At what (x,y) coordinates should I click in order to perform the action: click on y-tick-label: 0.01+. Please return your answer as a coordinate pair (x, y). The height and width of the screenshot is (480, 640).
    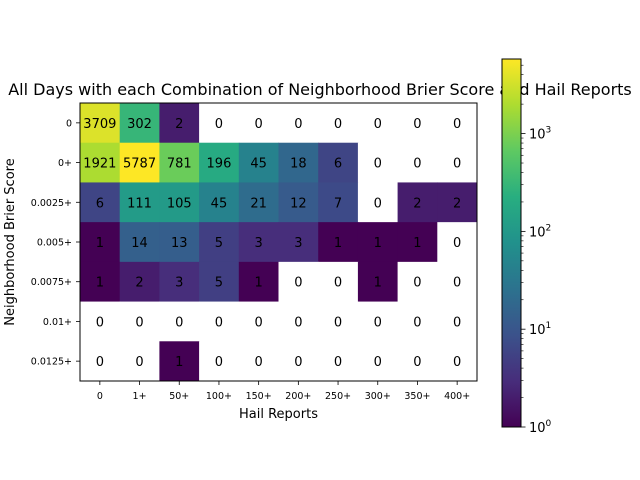
    Looking at the image, I should click on (57, 322).